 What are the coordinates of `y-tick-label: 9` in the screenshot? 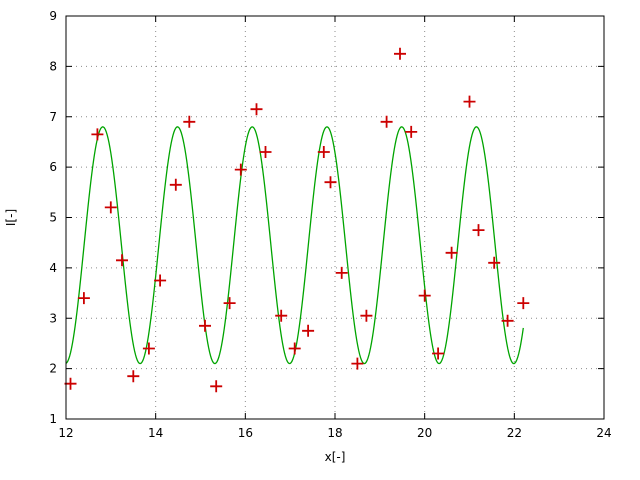 It's located at (53, 16).